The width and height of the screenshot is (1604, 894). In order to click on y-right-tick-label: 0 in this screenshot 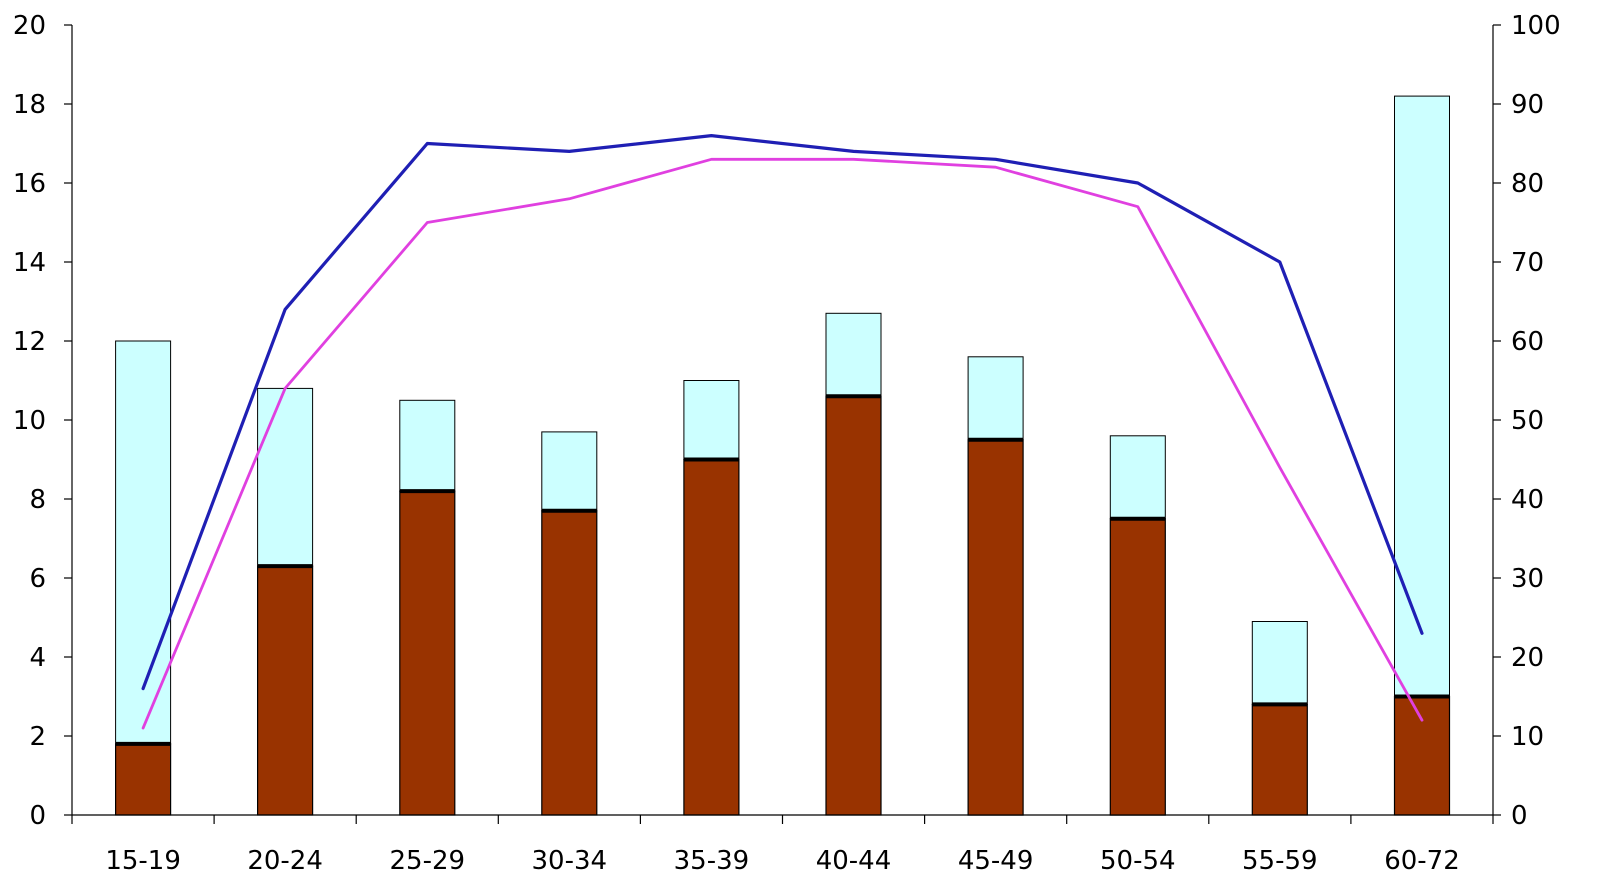, I will do `click(1519, 816)`.